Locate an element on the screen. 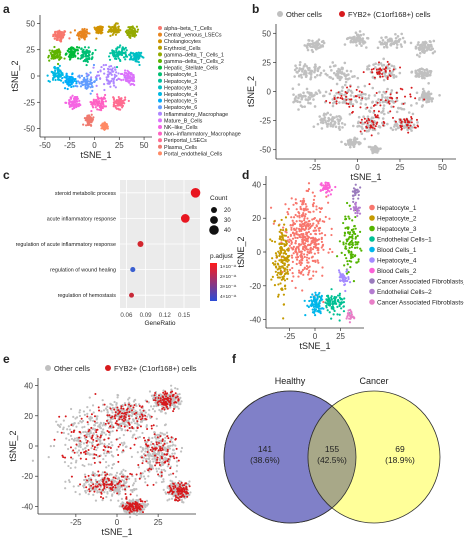  x-tick-label: 0.15 is located at coordinates (184, 315).